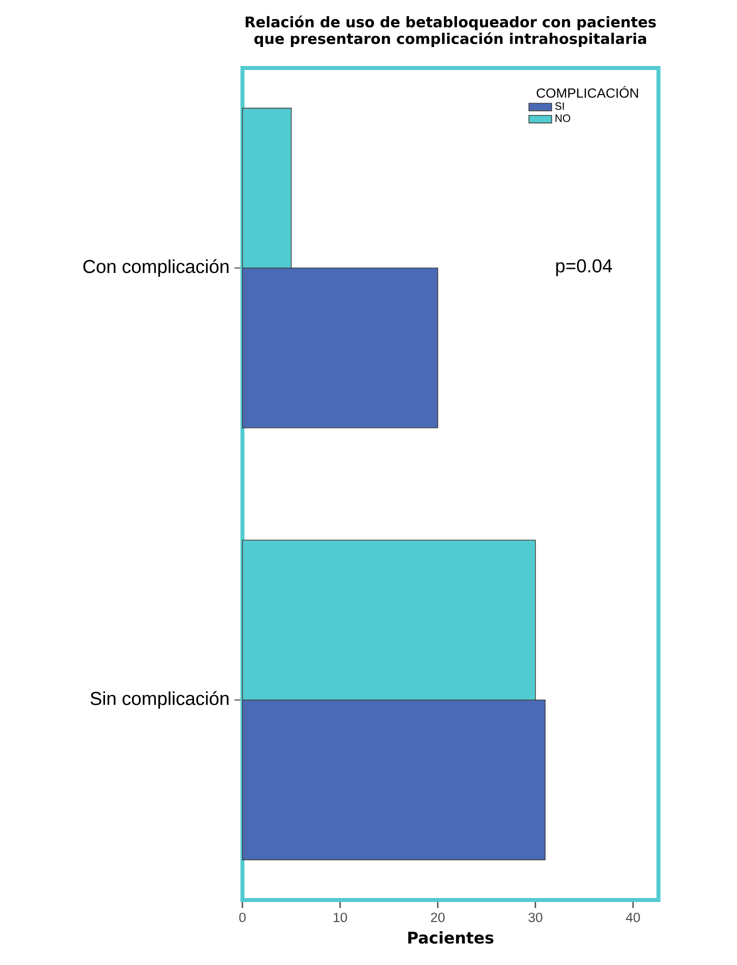 This screenshot has width=737, height=965. What do you see at coordinates (340, 917) in the screenshot?
I see `x-tick-label: 10` at bounding box center [340, 917].